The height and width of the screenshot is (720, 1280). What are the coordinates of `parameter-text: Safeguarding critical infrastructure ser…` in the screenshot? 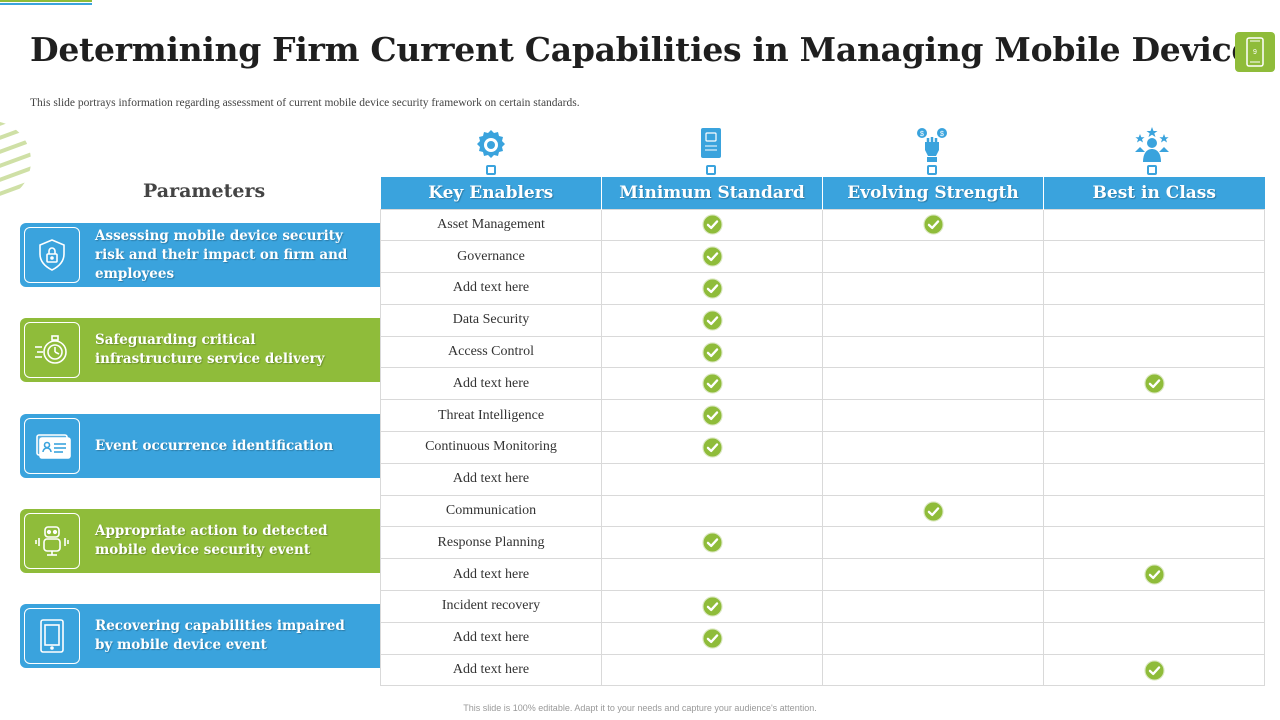 It's located at (210, 349).